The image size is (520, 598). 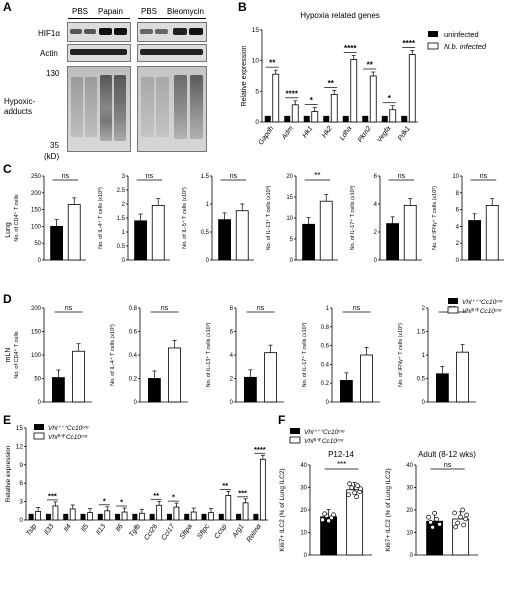 I want to click on chart-d-1-y-ticklabel-2: 0.4, so click(x=133, y=356).